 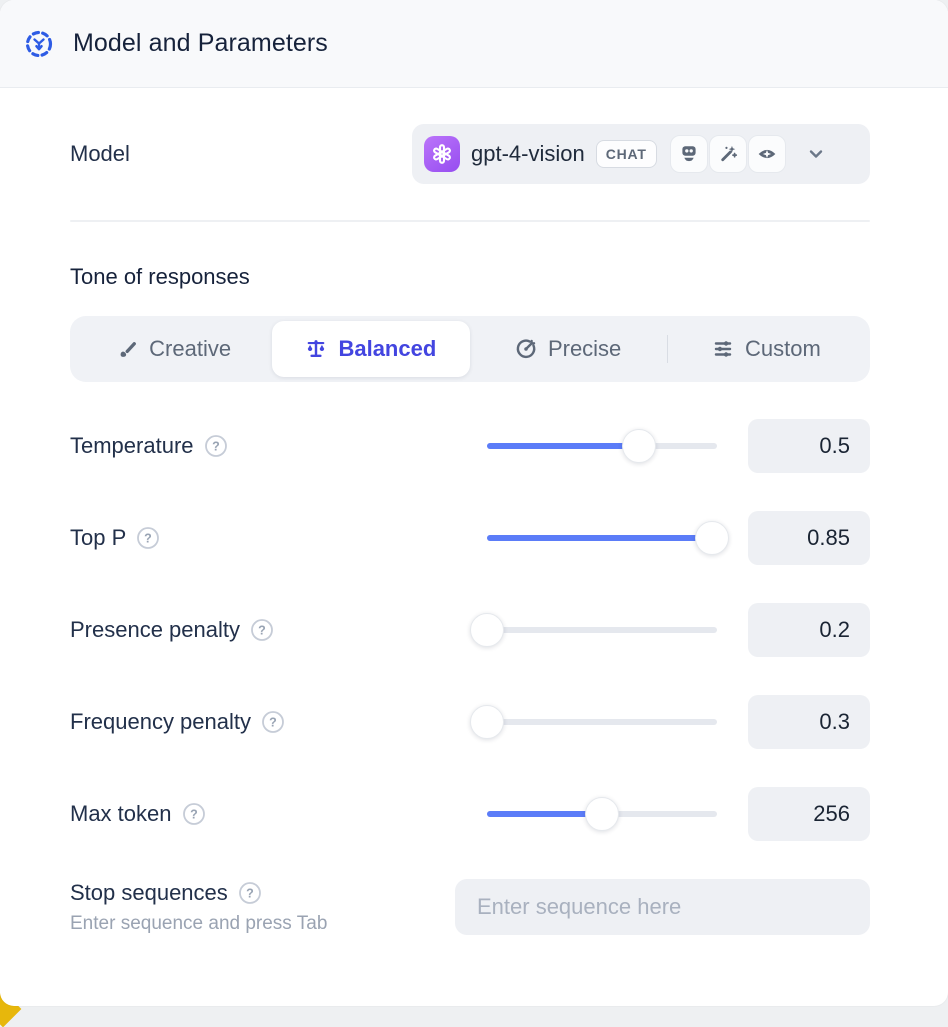 What do you see at coordinates (263, 538) in the screenshot?
I see `parameter-label: Top P ?` at bounding box center [263, 538].